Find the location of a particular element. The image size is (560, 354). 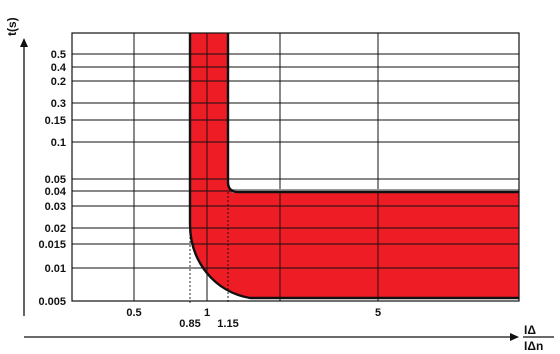

y-tick-label: 0.15 is located at coordinates (55, 121).